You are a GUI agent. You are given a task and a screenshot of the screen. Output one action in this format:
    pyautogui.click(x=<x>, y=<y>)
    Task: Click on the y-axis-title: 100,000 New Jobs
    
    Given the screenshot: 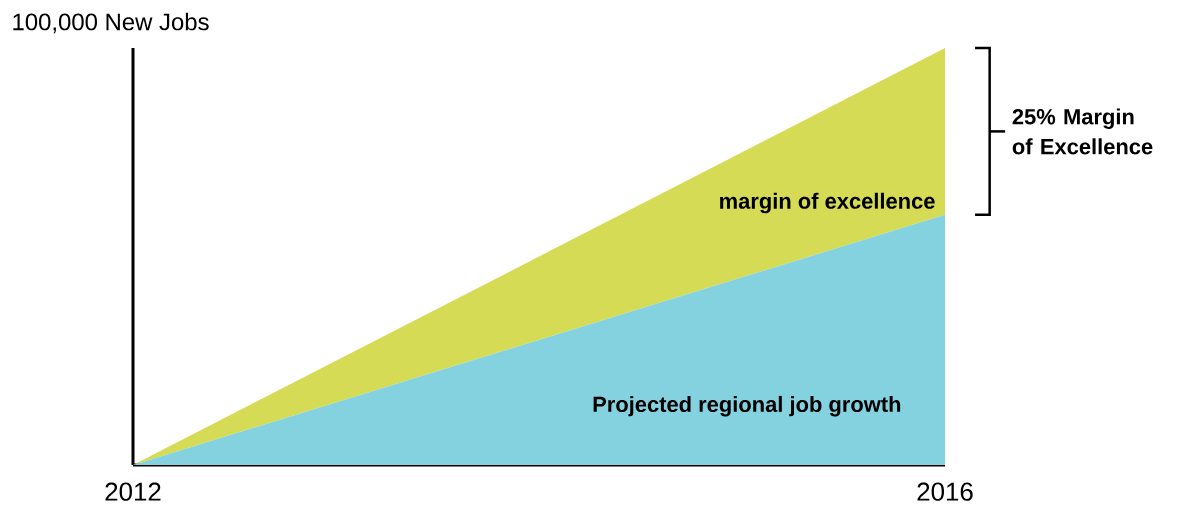 What is the action you would take?
    pyautogui.click(x=111, y=23)
    